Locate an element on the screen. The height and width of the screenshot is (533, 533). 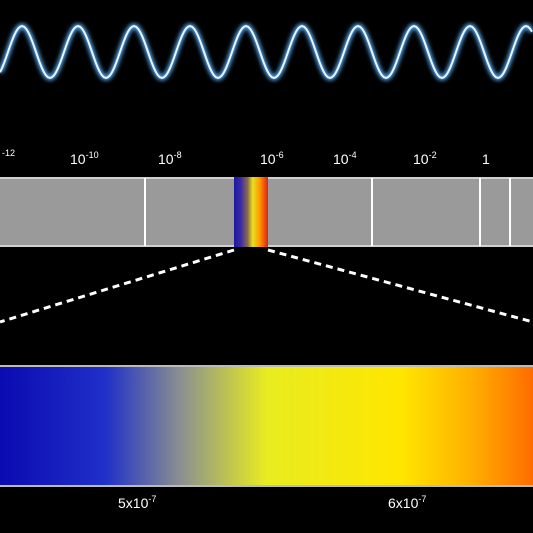
scale-label: 1 is located at coordinates (486, 159).